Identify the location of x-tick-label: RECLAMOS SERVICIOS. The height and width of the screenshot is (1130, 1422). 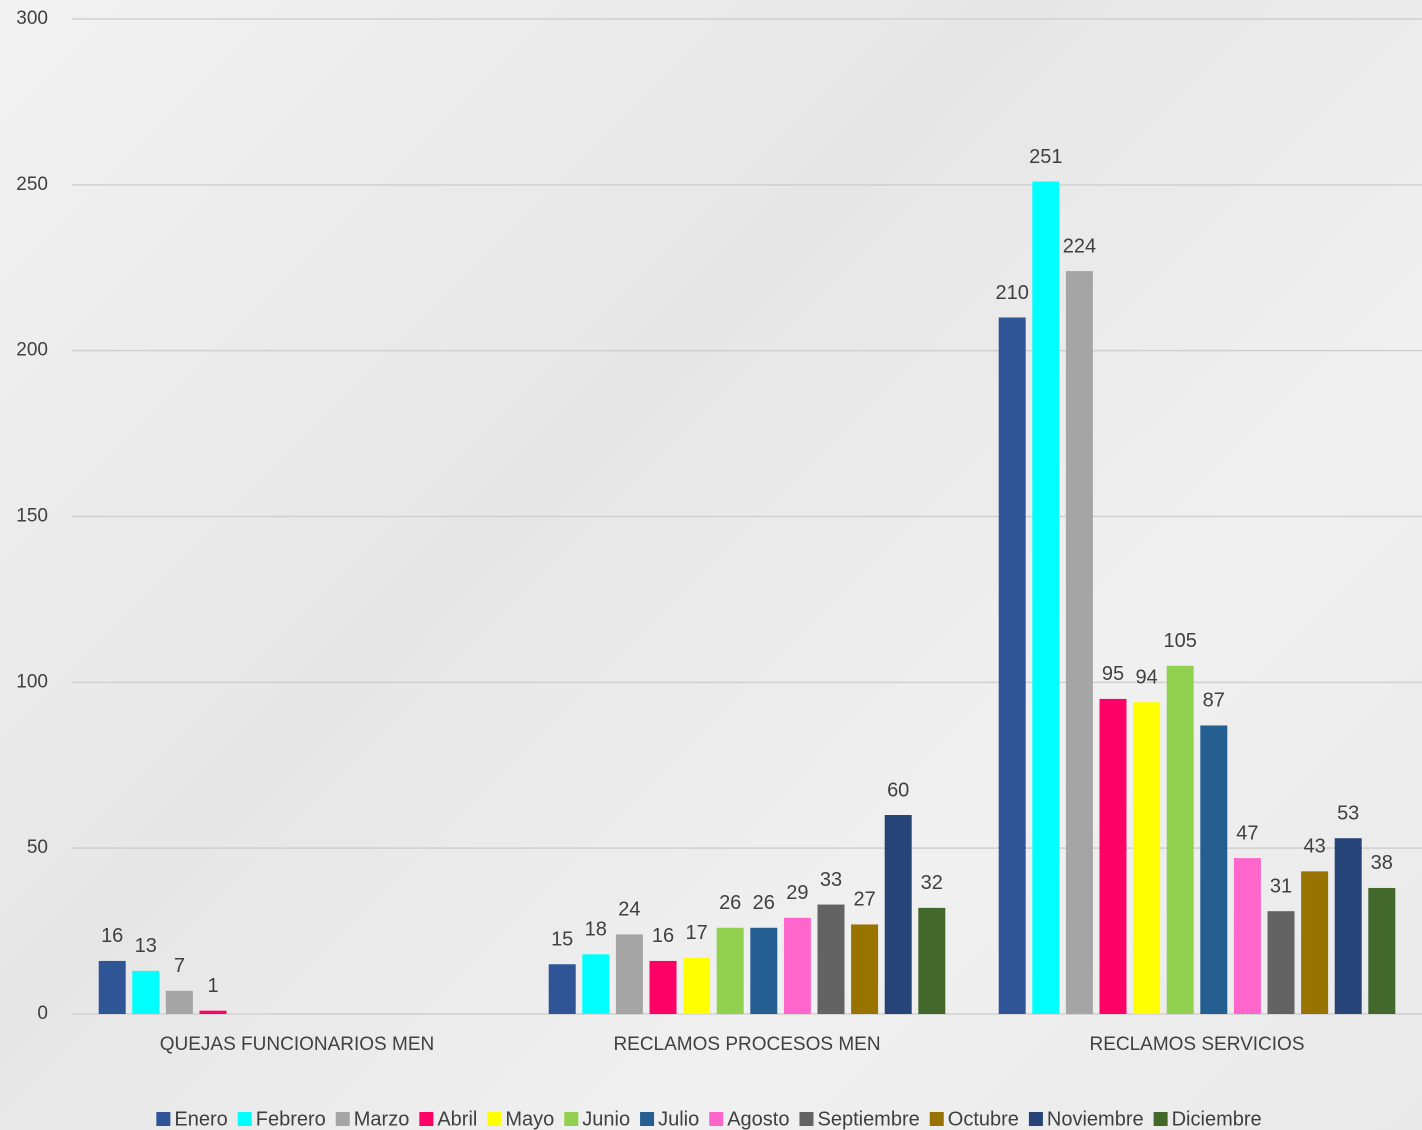
(1196, 1044).